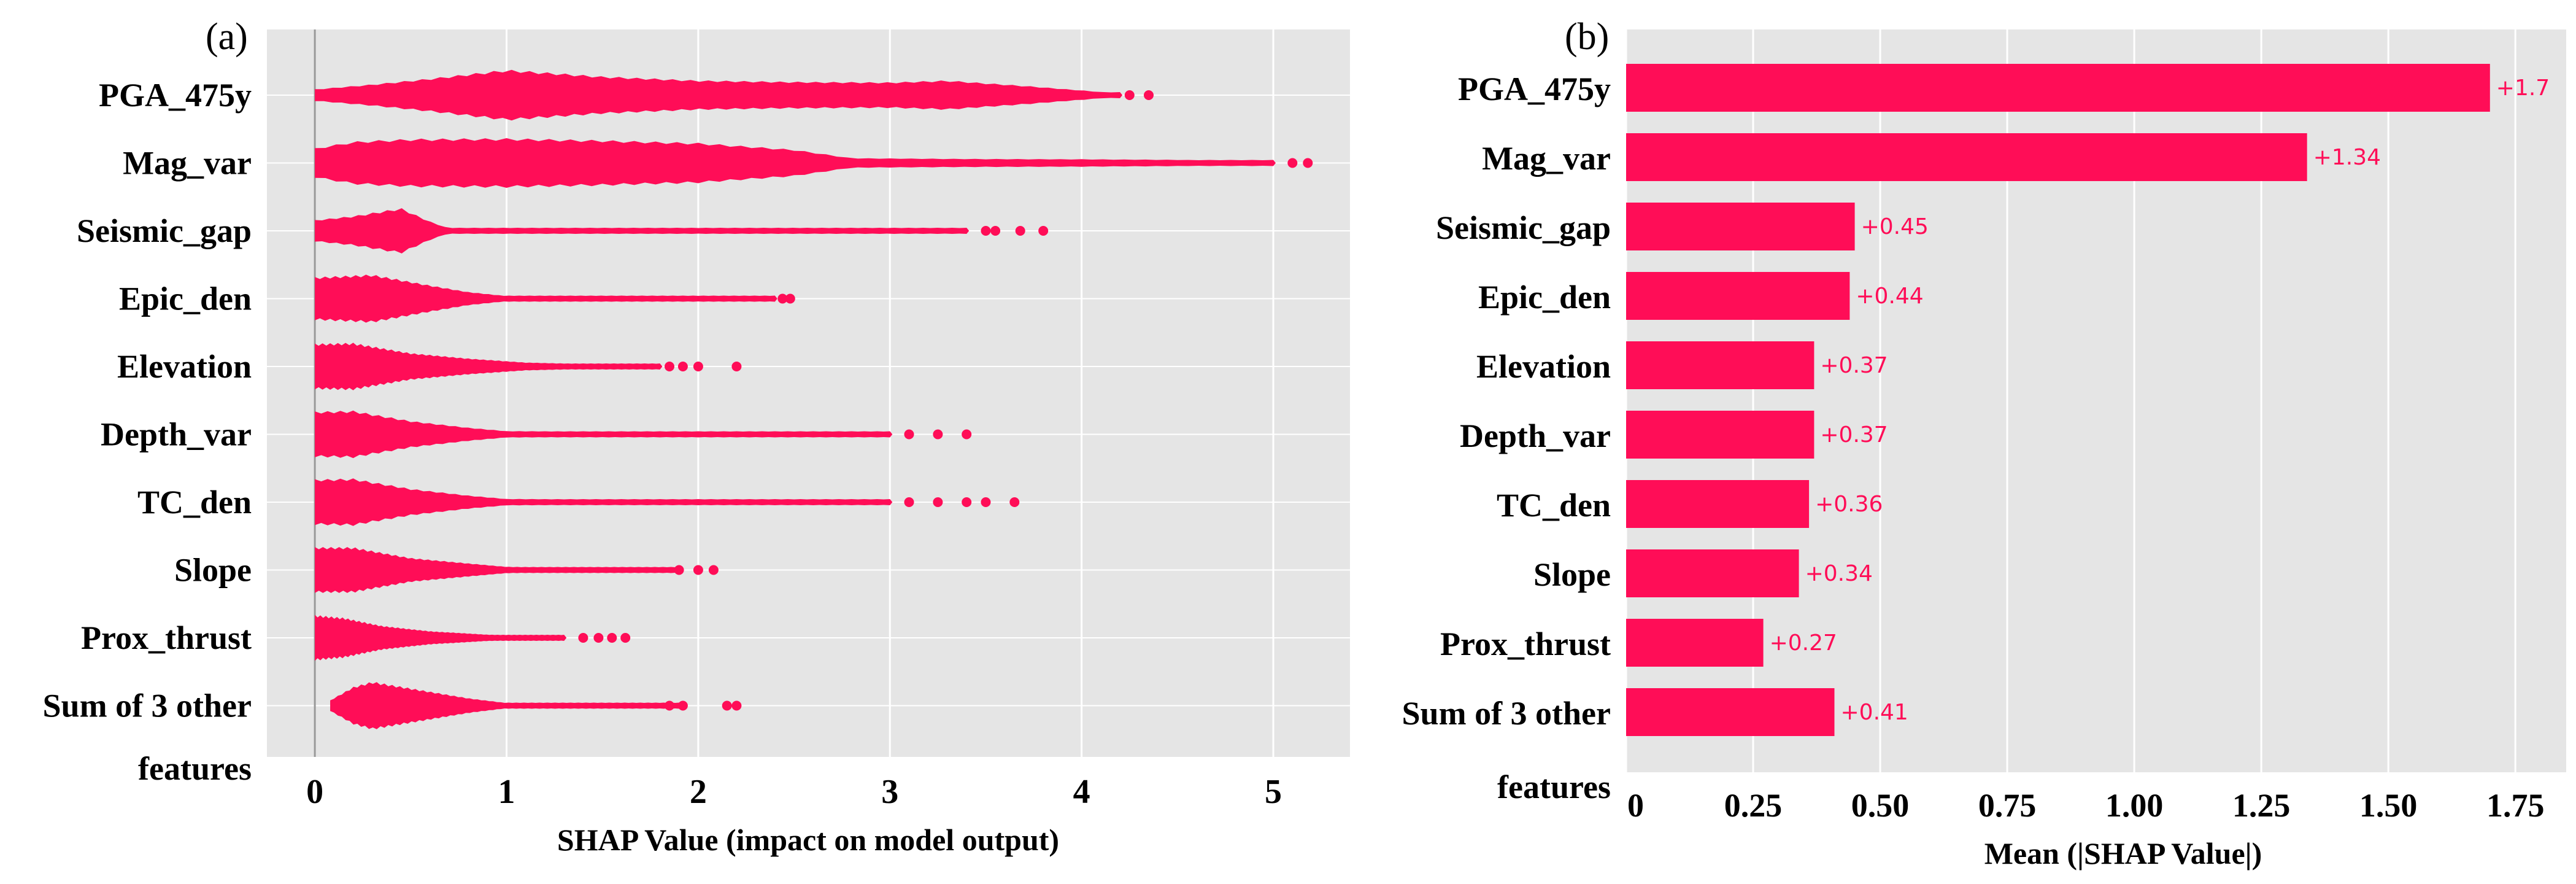 This screenshot has width=2576, height=884. I want to click on bar-mag-var, so click(1966, 157).